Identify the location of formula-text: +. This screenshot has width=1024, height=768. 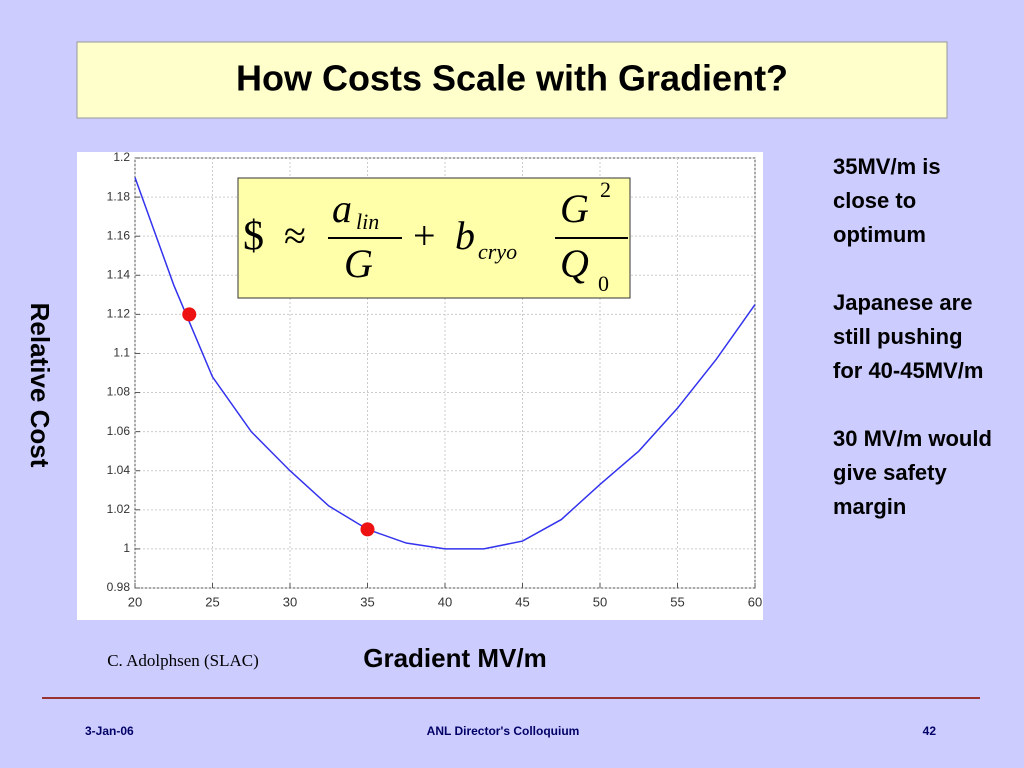
(424, 235).